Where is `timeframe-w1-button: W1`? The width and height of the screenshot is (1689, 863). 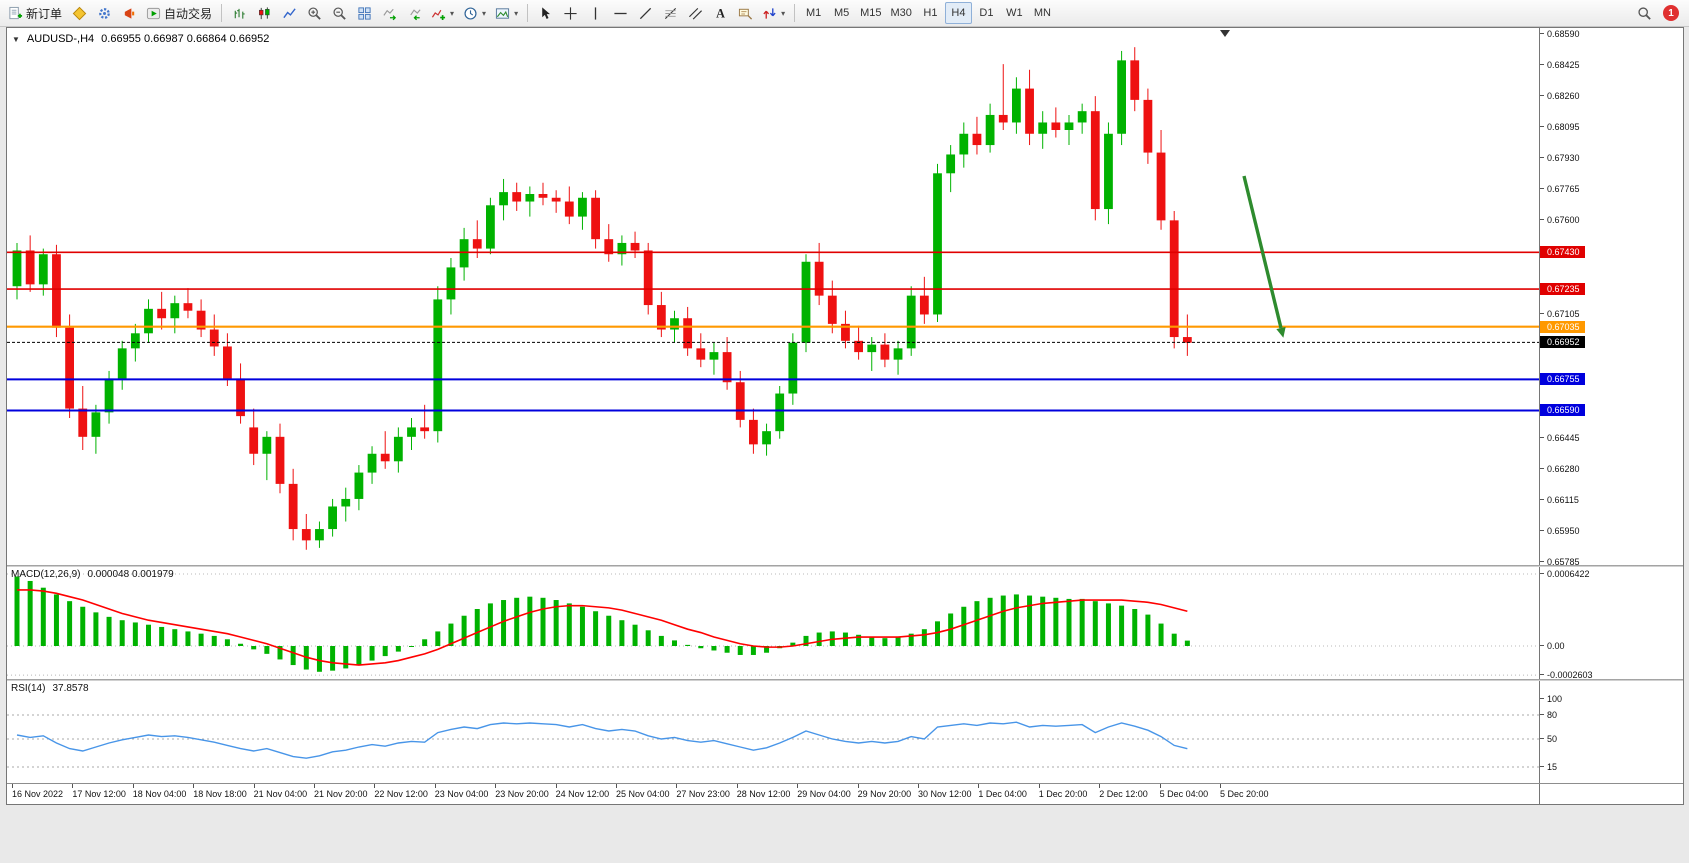 timeframe-w1-button: W1 is located at coordinates (1014, 13).